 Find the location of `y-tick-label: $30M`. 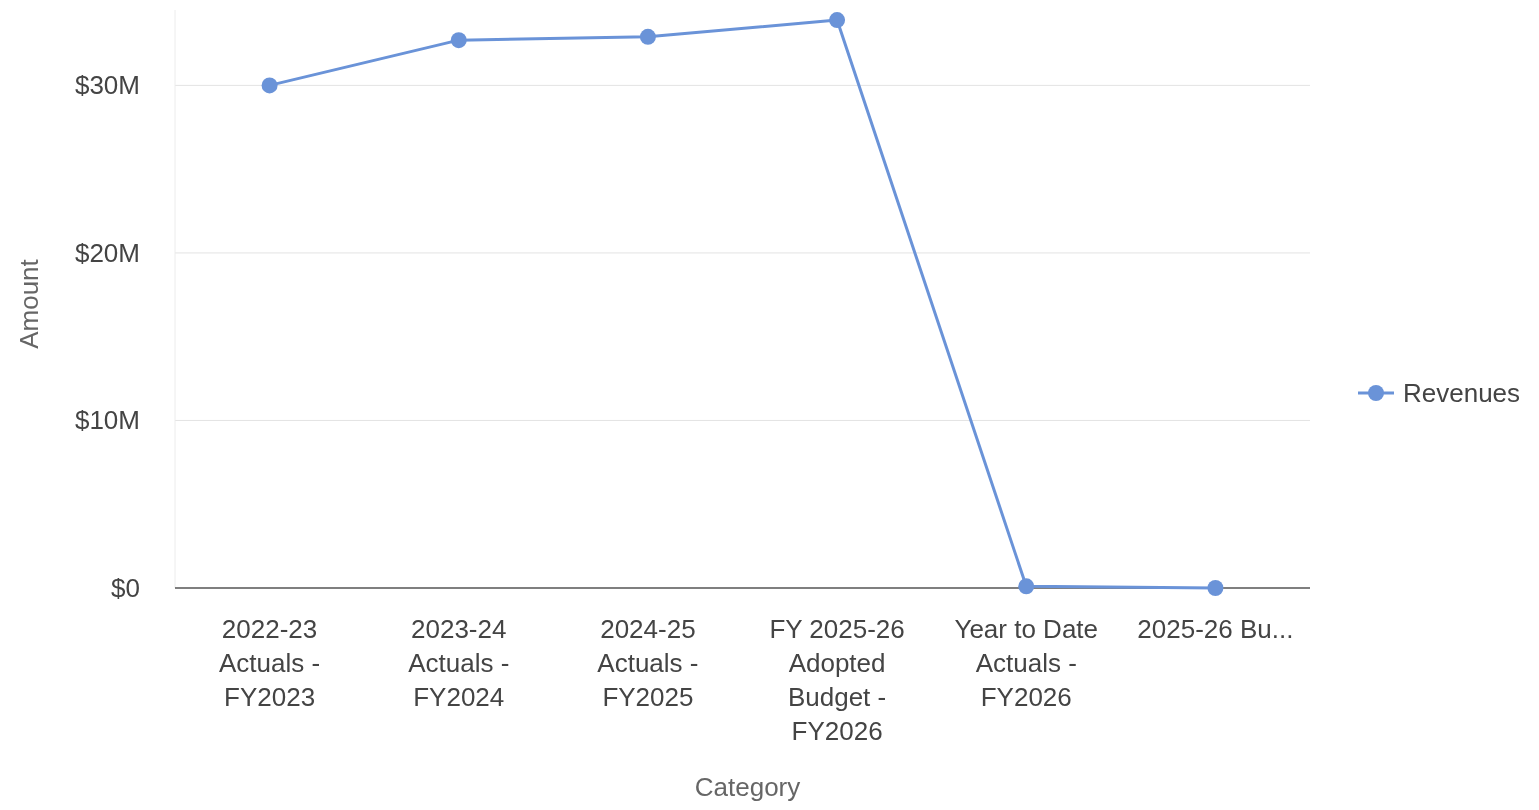

y-tick-label: $30M is located at coordinates (107, 85).